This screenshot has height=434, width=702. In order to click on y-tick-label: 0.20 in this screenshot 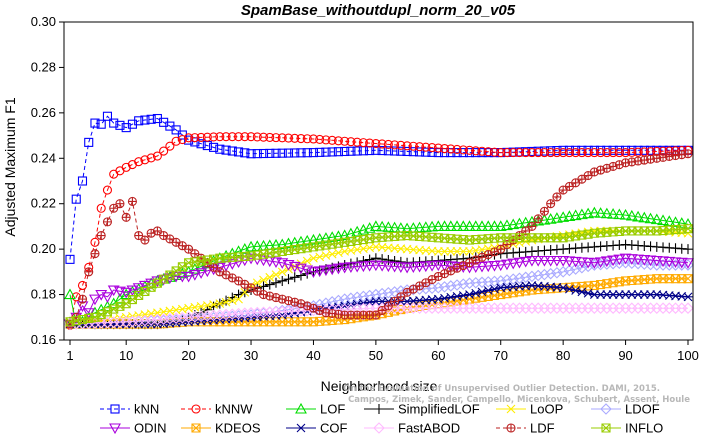, I will do `click(43, 248)`.